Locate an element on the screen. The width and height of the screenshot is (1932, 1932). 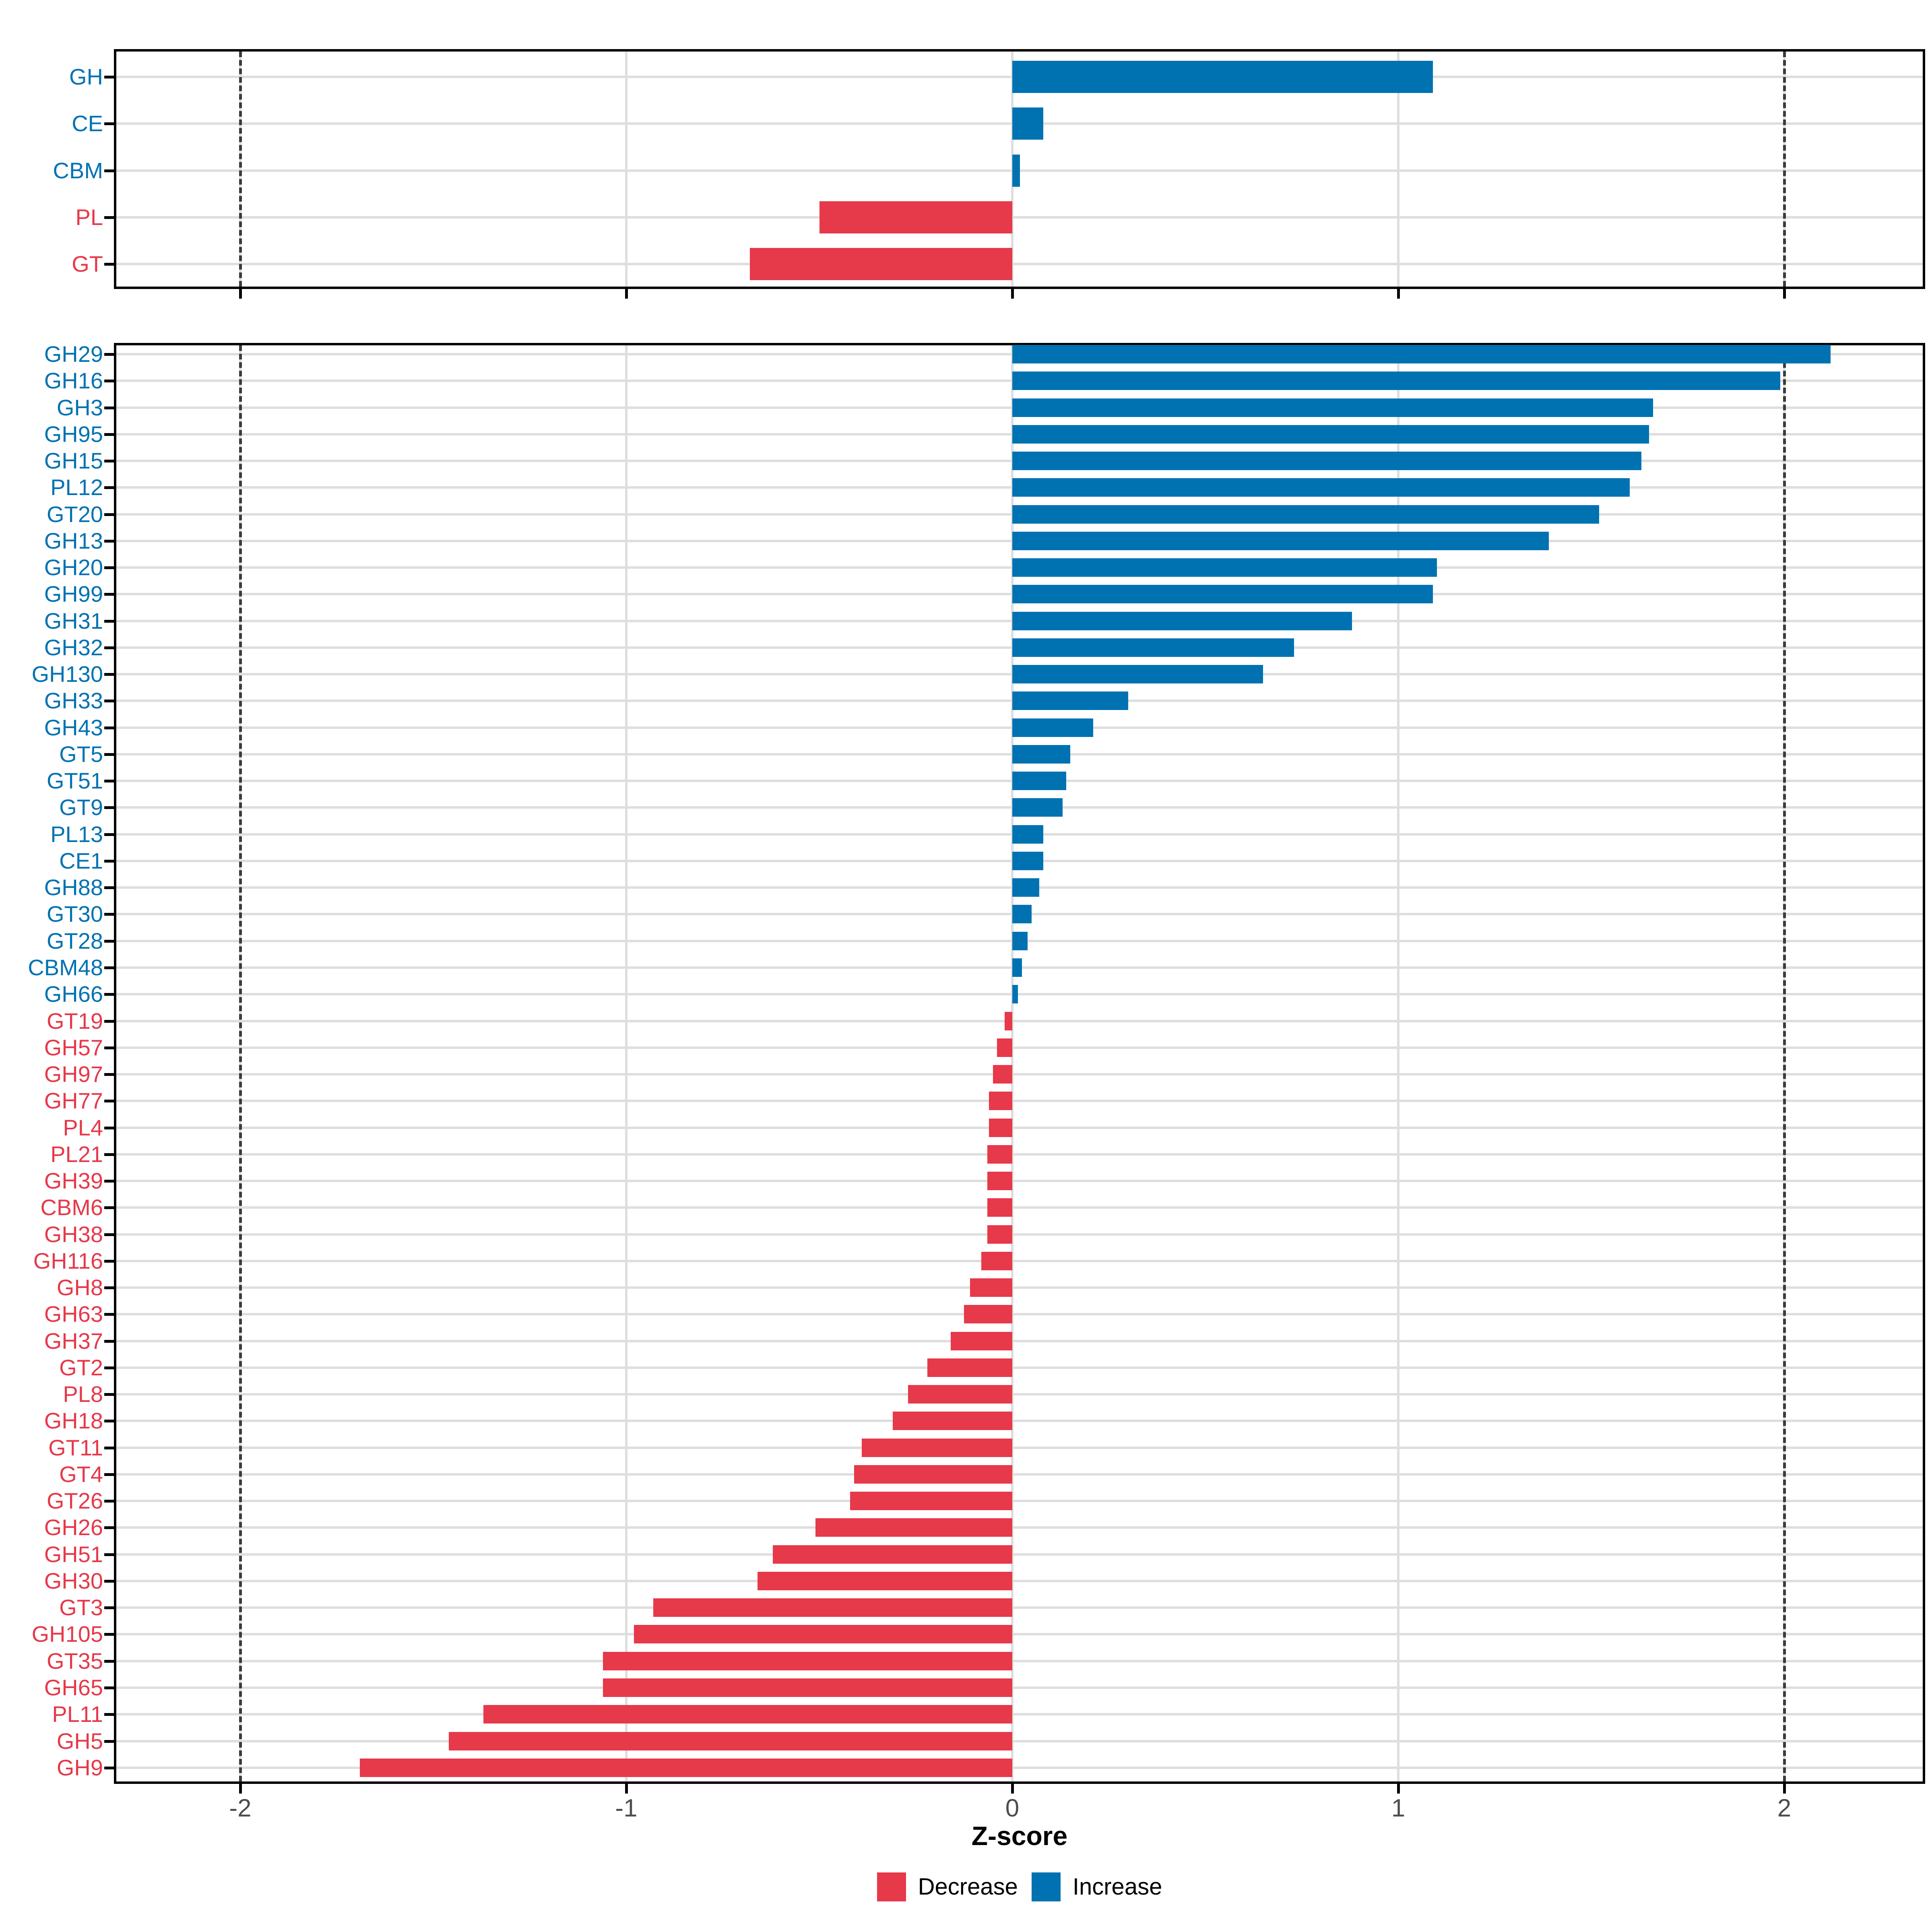
bar-GH30 is located at coordinates (885, 1580).